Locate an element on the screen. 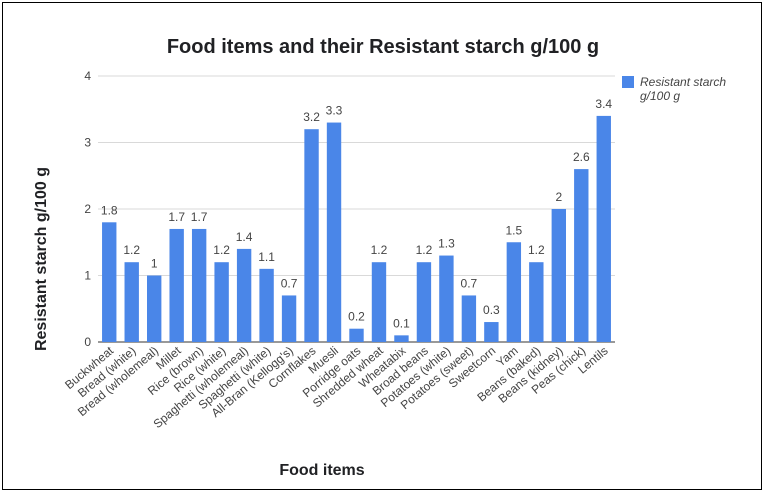 This screenshot has width=766, height=493. data-label: 1.4 is located at coordinates (244, 237).